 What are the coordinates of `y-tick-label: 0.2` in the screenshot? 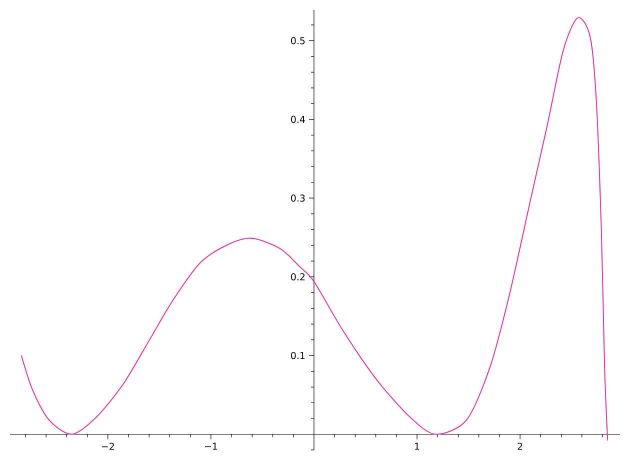 It's located at (298, 276).